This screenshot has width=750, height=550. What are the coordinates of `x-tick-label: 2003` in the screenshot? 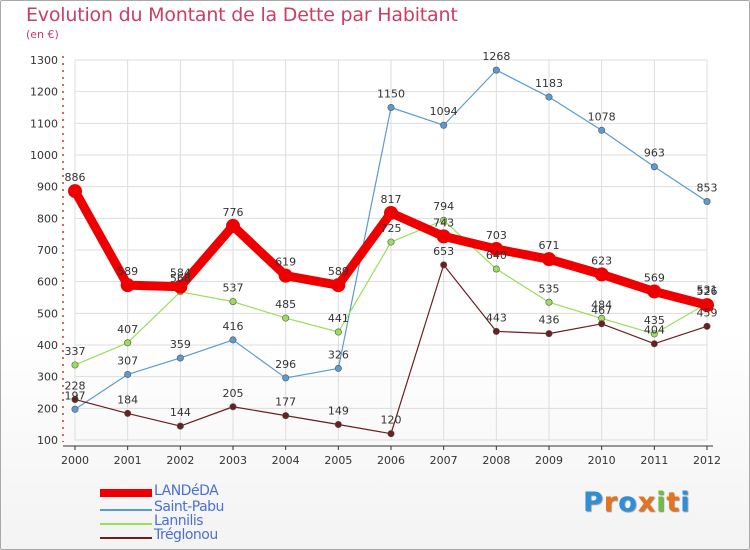 It's located at (233, 460).